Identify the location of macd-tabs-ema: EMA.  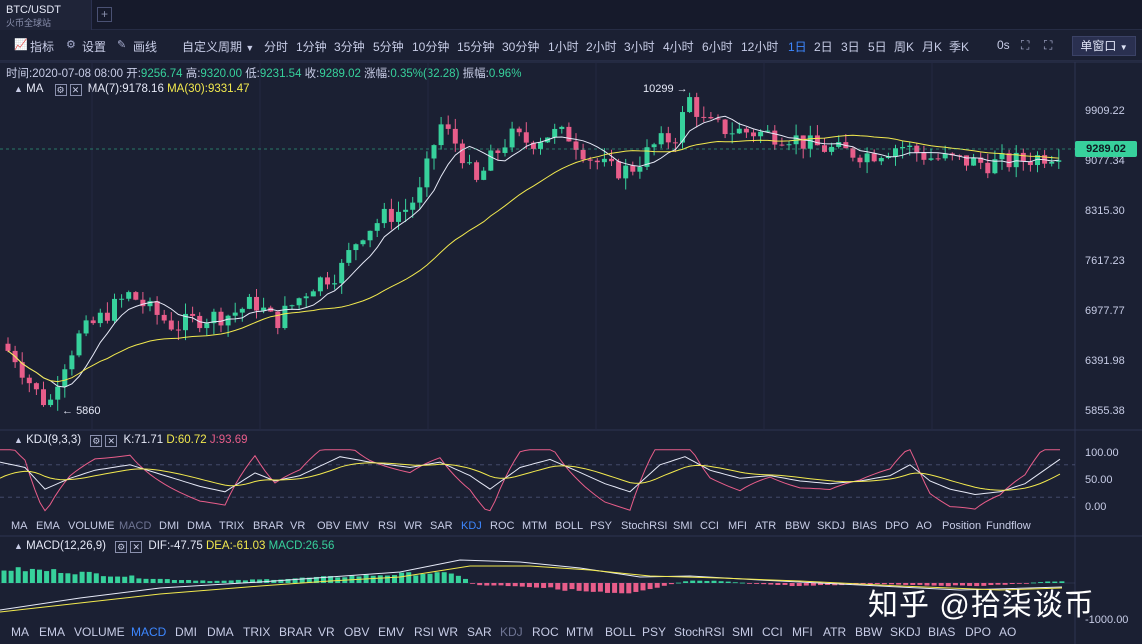
(52, 632).